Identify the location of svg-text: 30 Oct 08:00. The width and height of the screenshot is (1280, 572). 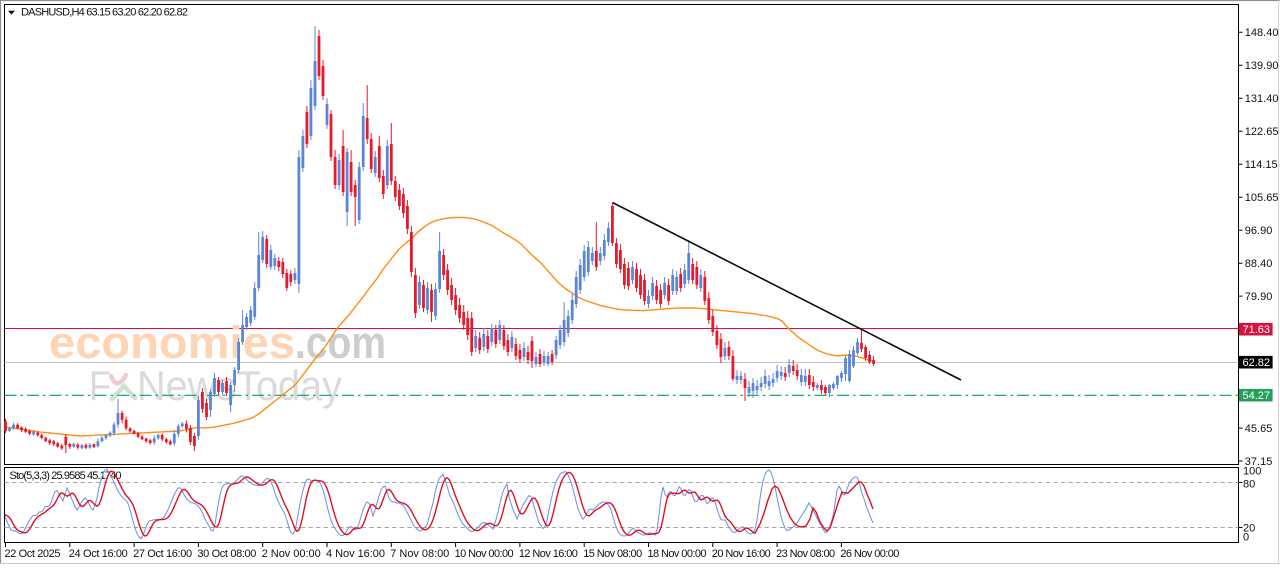
(226, 554).